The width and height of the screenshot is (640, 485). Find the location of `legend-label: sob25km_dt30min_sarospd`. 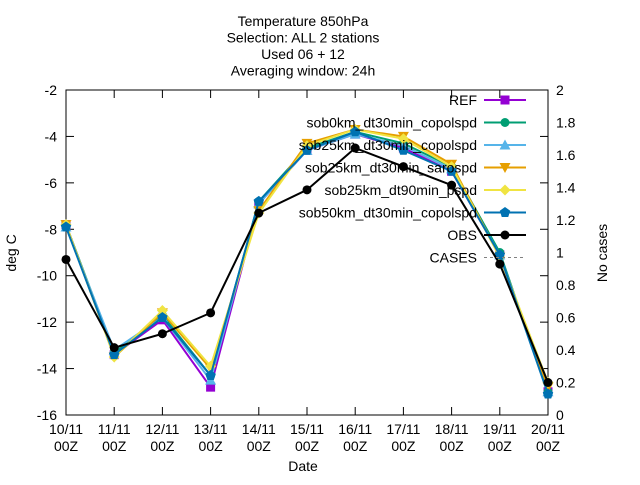

legend-label: sob25km_dt30min_sarospd is located at coordinates (391, 168).